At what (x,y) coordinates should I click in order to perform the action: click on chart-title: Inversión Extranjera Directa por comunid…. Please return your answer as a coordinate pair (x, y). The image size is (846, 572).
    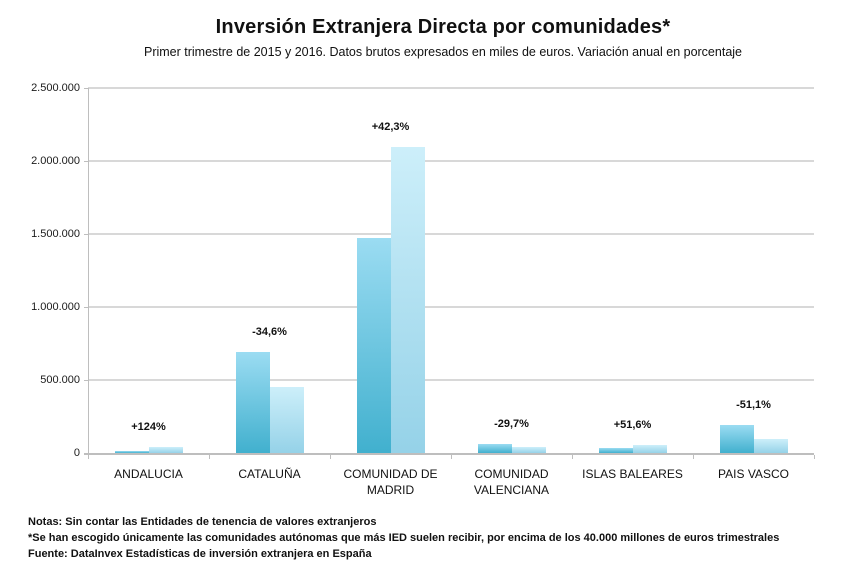
    Looking at the image, I should click on (443, 27).